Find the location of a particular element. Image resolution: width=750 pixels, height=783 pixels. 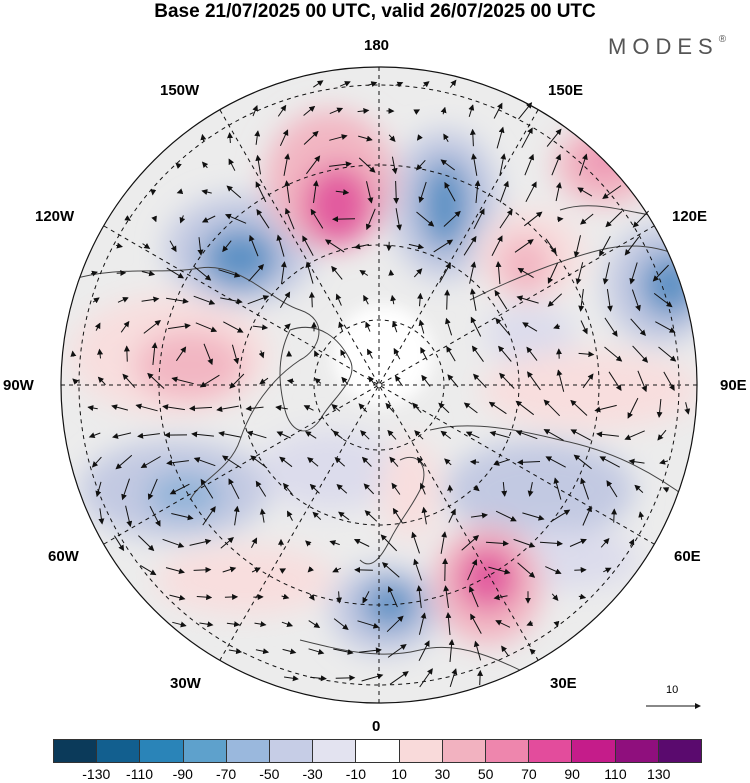

wind-reference-key: 10 is located at coordinates (673, 699).